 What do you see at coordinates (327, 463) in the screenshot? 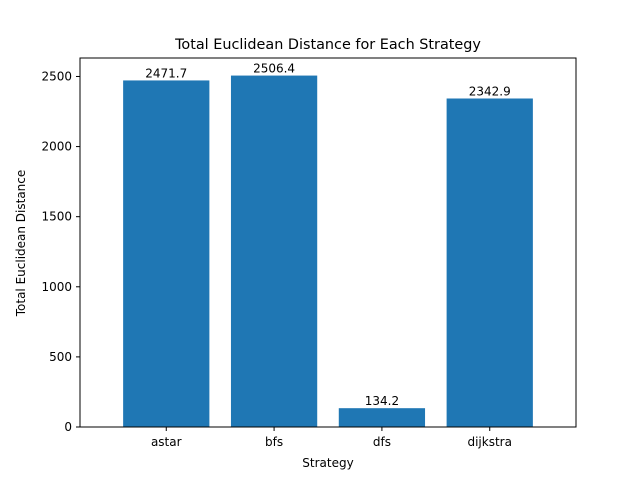
I see `x-axis-label: Strategy` at bounding box center [327, 463].